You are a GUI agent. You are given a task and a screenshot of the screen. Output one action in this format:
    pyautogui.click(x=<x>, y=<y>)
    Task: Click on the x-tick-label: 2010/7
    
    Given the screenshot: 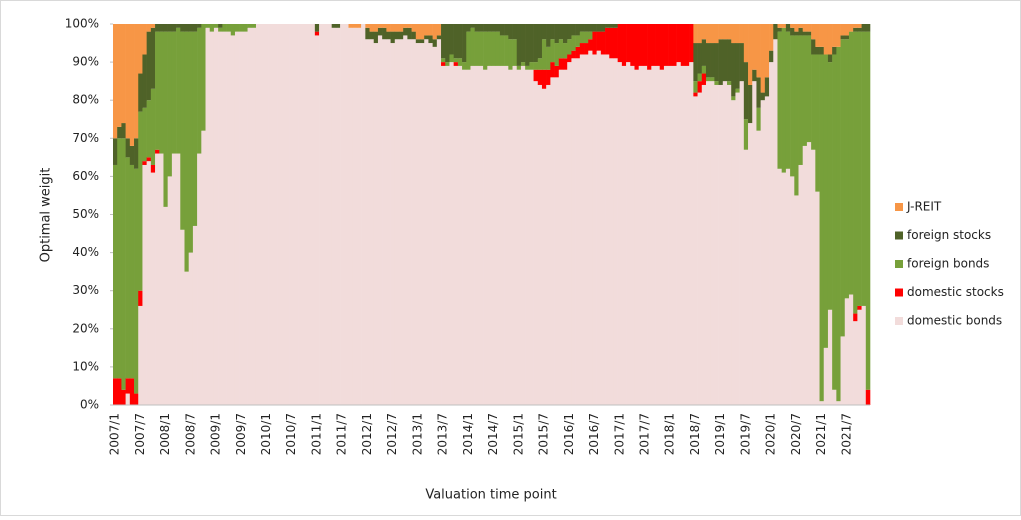 What is the action you would take?
    pyautogui.click(x=291, y=434)
    